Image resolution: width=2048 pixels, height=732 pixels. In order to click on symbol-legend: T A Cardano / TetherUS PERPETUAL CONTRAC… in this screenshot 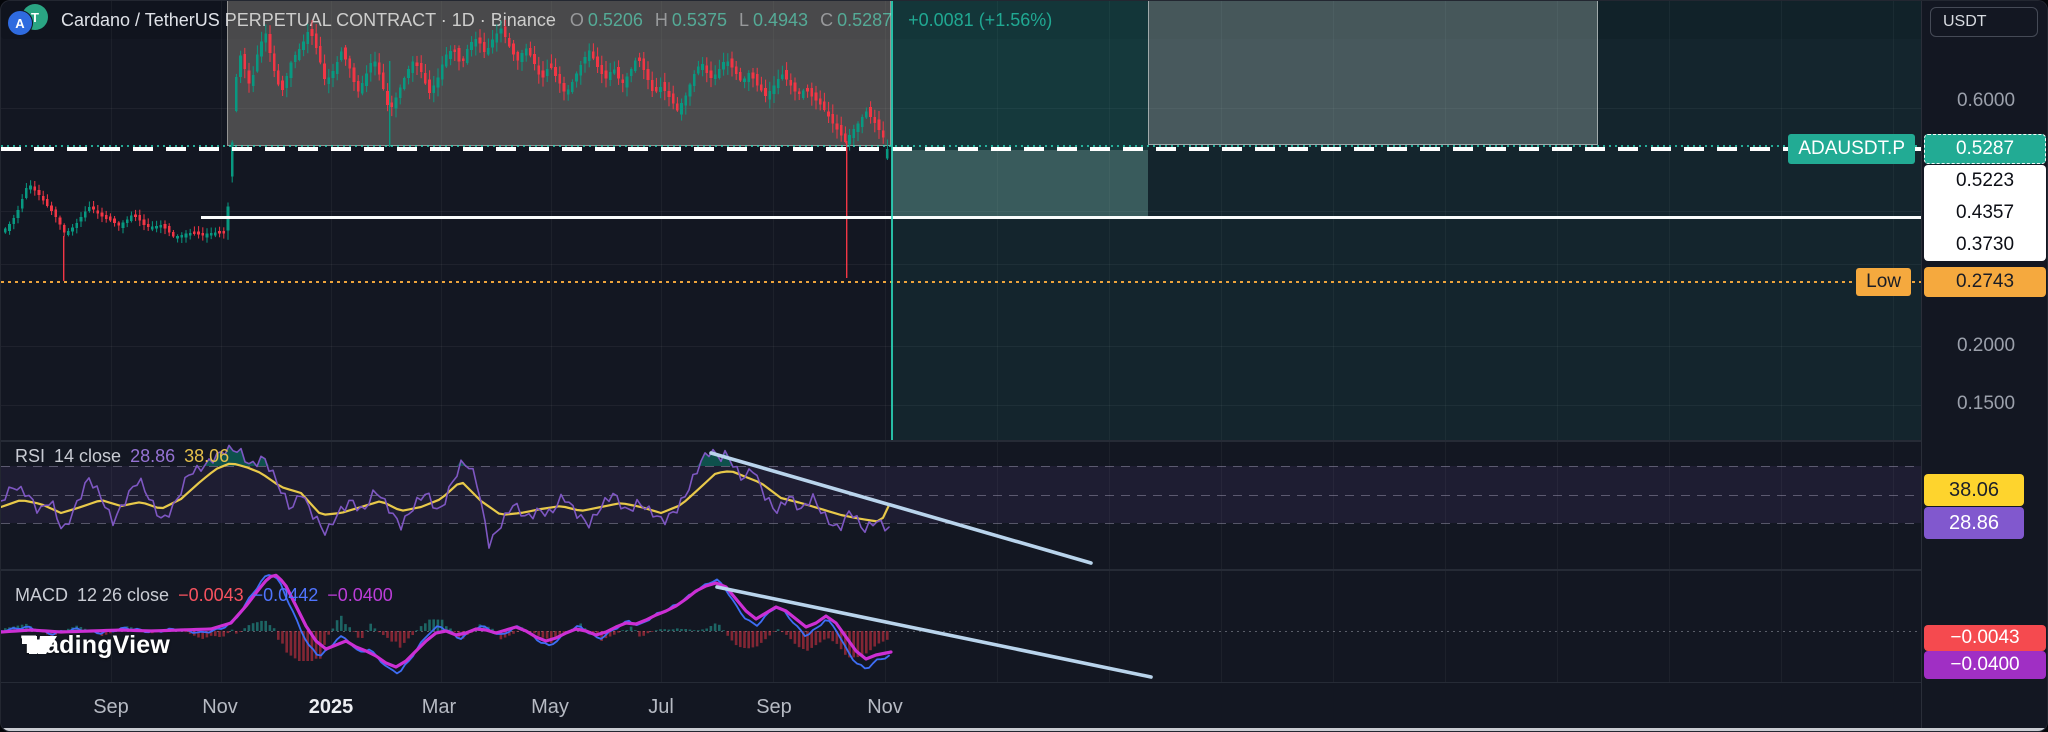, I will do `click(1024, 20)`.